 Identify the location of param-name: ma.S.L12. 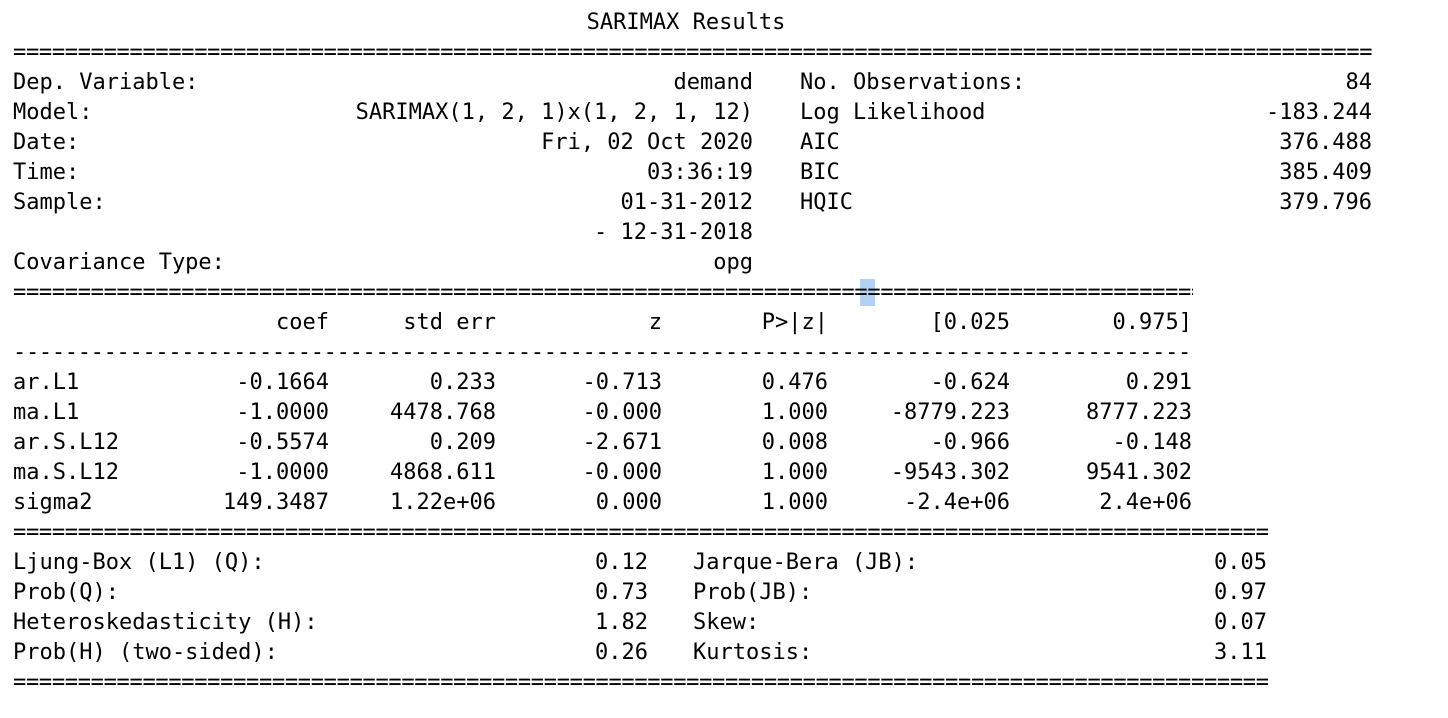
(66, 472).